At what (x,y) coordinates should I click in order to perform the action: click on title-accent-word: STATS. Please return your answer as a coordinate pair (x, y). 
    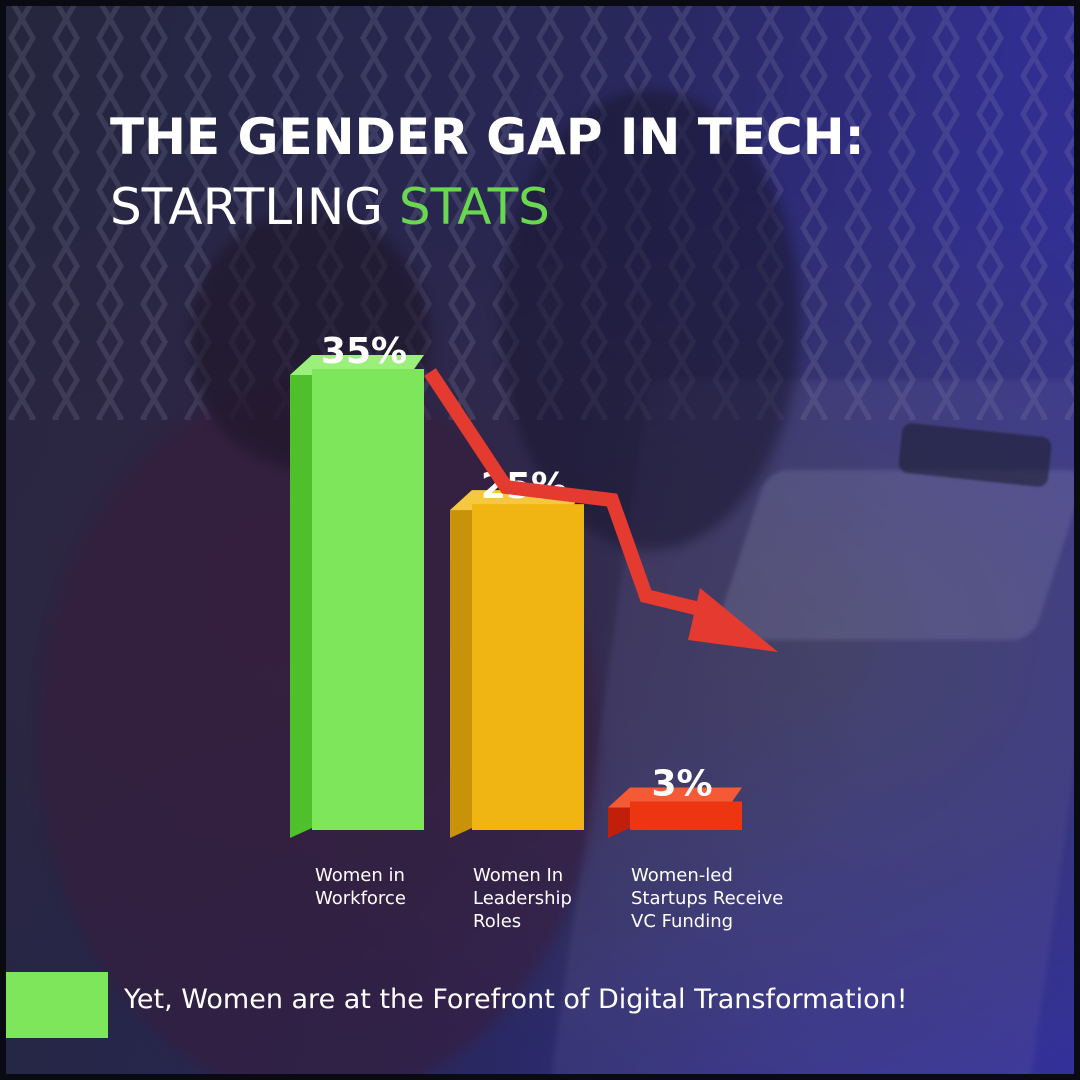
    Looking at the image, I should click on (474, 207).